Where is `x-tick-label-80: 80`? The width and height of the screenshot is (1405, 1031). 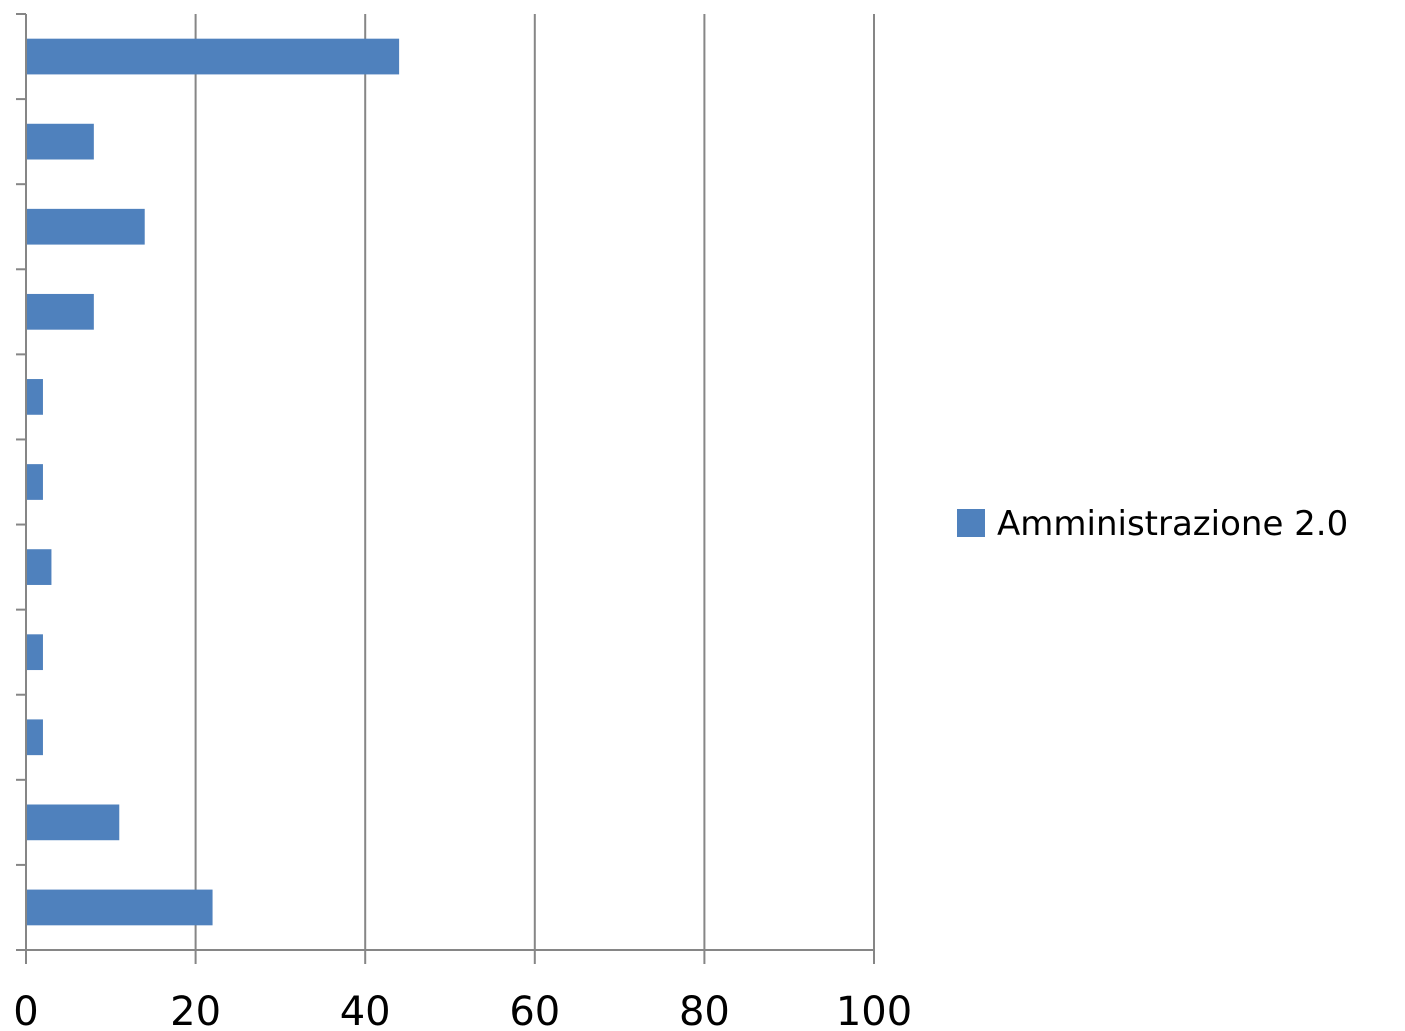 x-tick-label-80: 80 is located at coordinates (704, 1010).